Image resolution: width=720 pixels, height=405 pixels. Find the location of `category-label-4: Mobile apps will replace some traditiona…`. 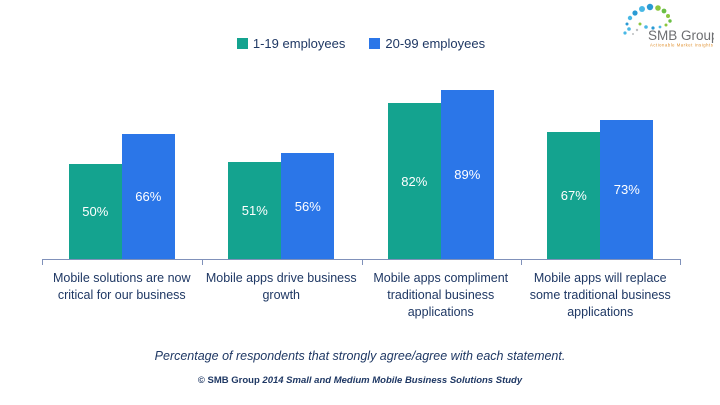

category-label-4: Mobile apps will replace some traditiona… is located at coordinates (600, 295).